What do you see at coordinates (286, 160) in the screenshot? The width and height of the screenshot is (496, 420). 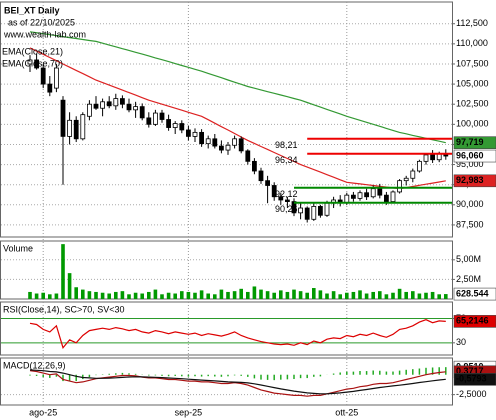 I see `level-label: 96,34` at bounding box center [286, 160].